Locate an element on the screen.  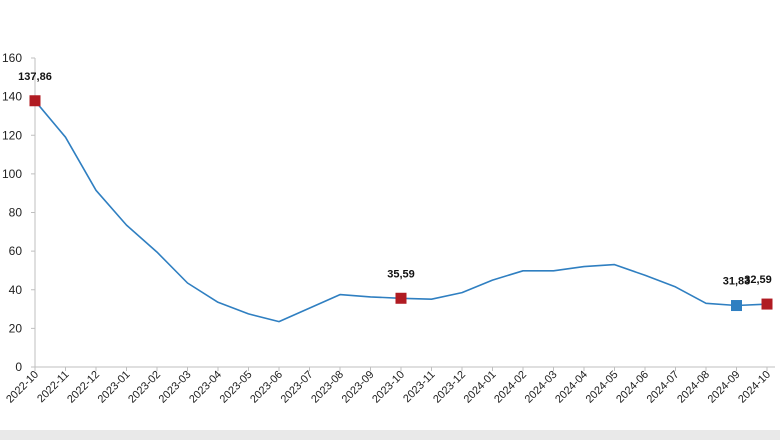
x-tick-label: 2024-01 is located at coordinates (480, 387).